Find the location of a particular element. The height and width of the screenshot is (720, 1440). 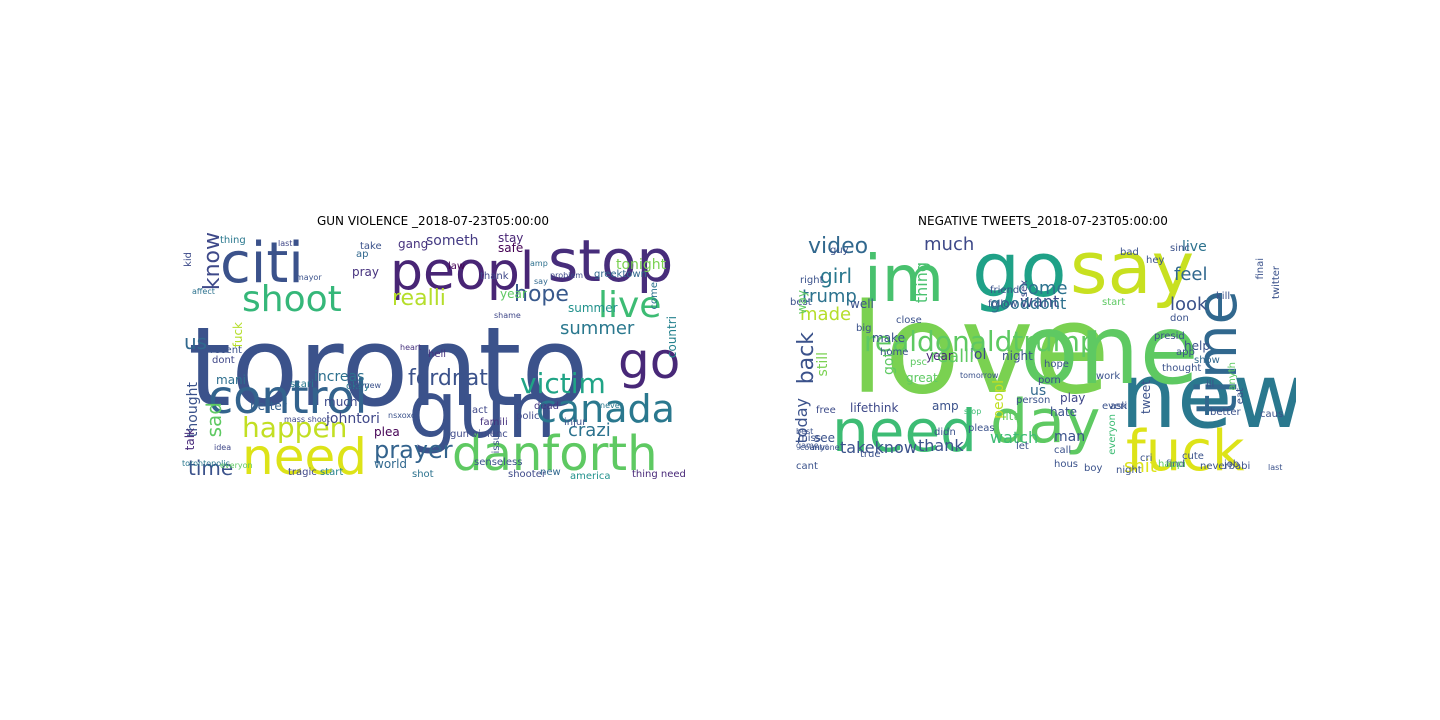

word: us is located at coordinates (1038, 391).